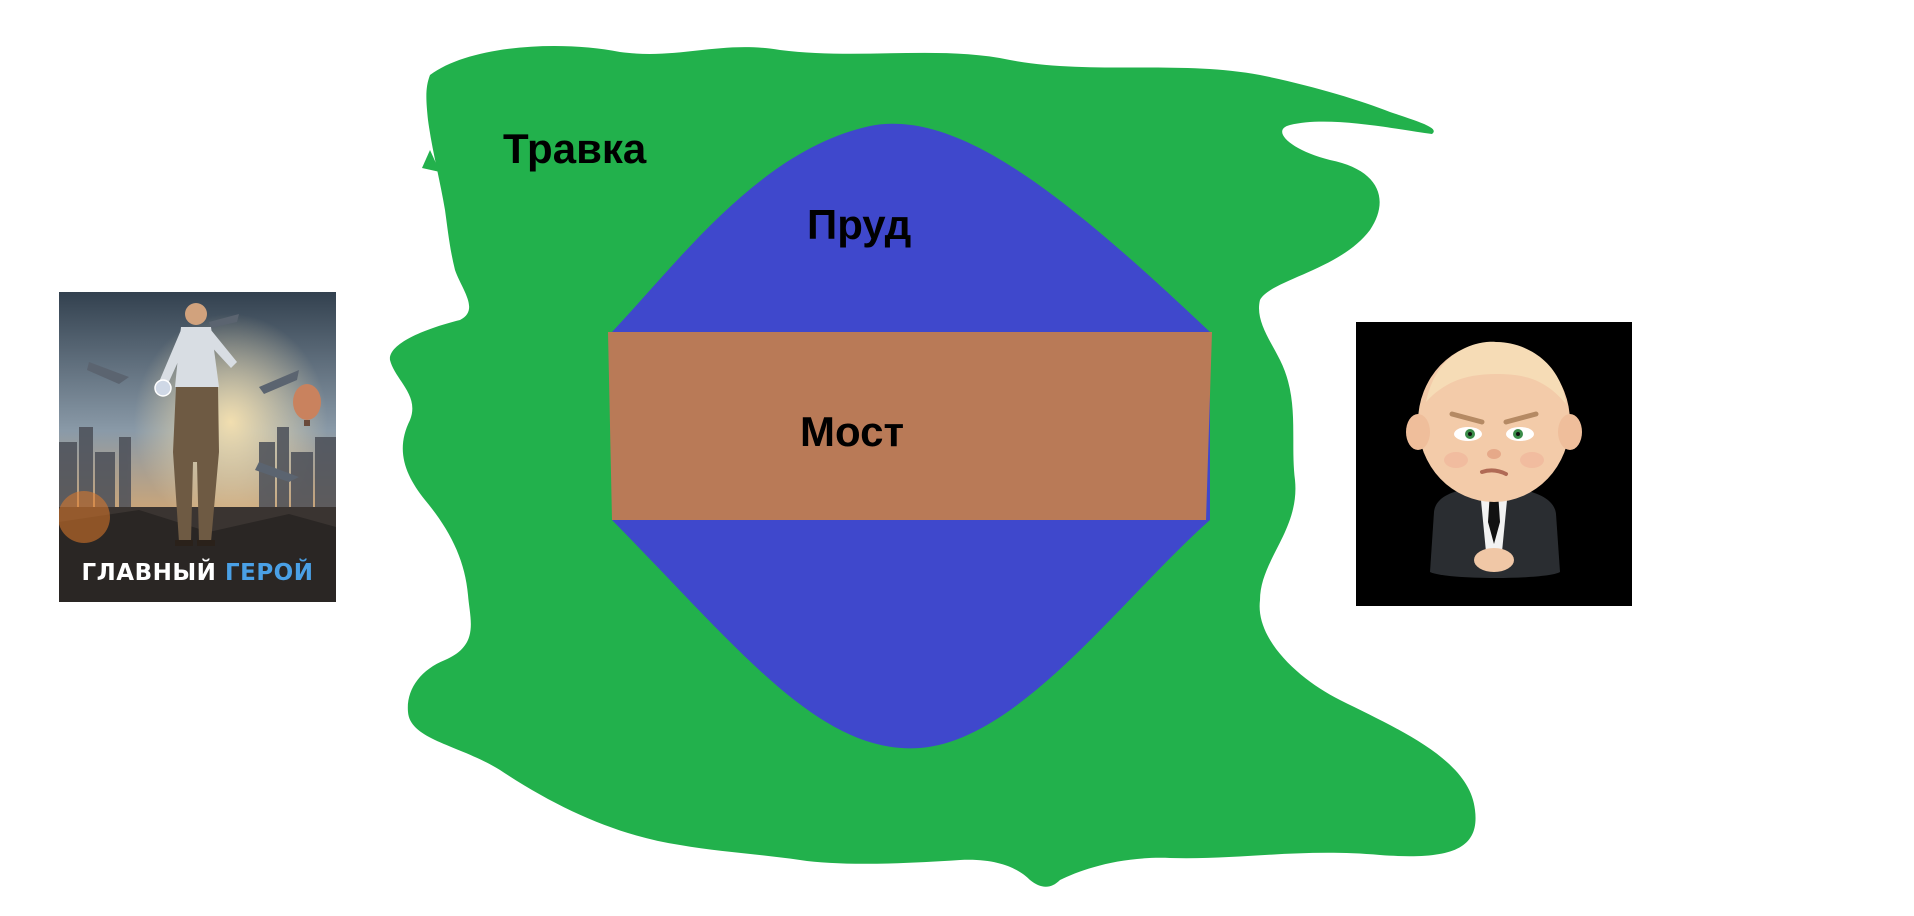 The height and width of the screenshot is (916, 1914). What do you see at coordinates (195, 424) in the screenshot?
I see `hero-figure` at bounding box center [195, 424].